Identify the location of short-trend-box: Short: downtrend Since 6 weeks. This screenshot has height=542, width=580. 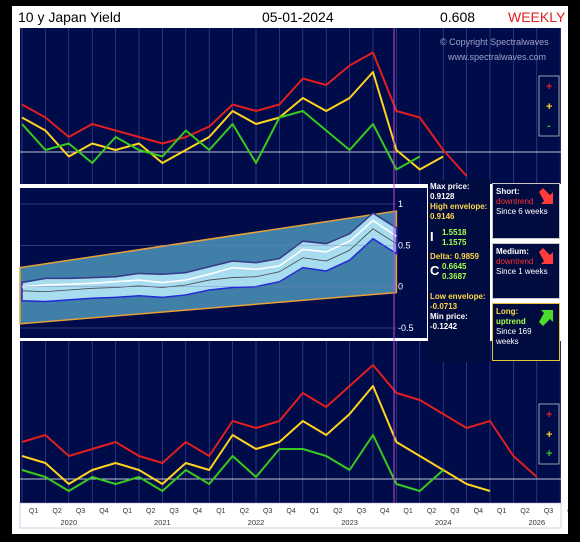
(526, 211).